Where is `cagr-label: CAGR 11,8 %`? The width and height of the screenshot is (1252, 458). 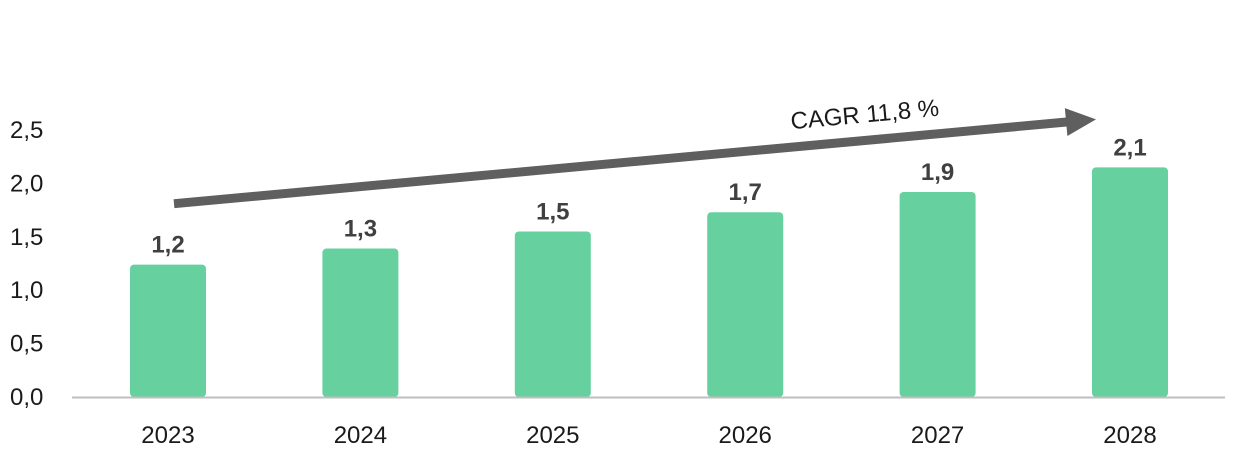
cagr-label: CAGR 11,8 % is located at coordinates (864, 115).